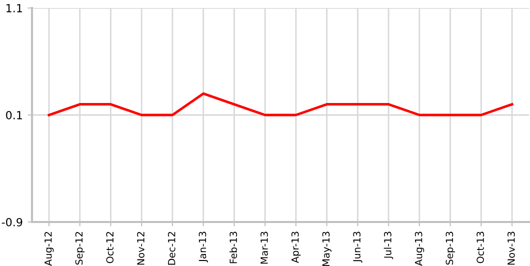  I want to click on x-tick-label: Feb-13, so click(233, 248).